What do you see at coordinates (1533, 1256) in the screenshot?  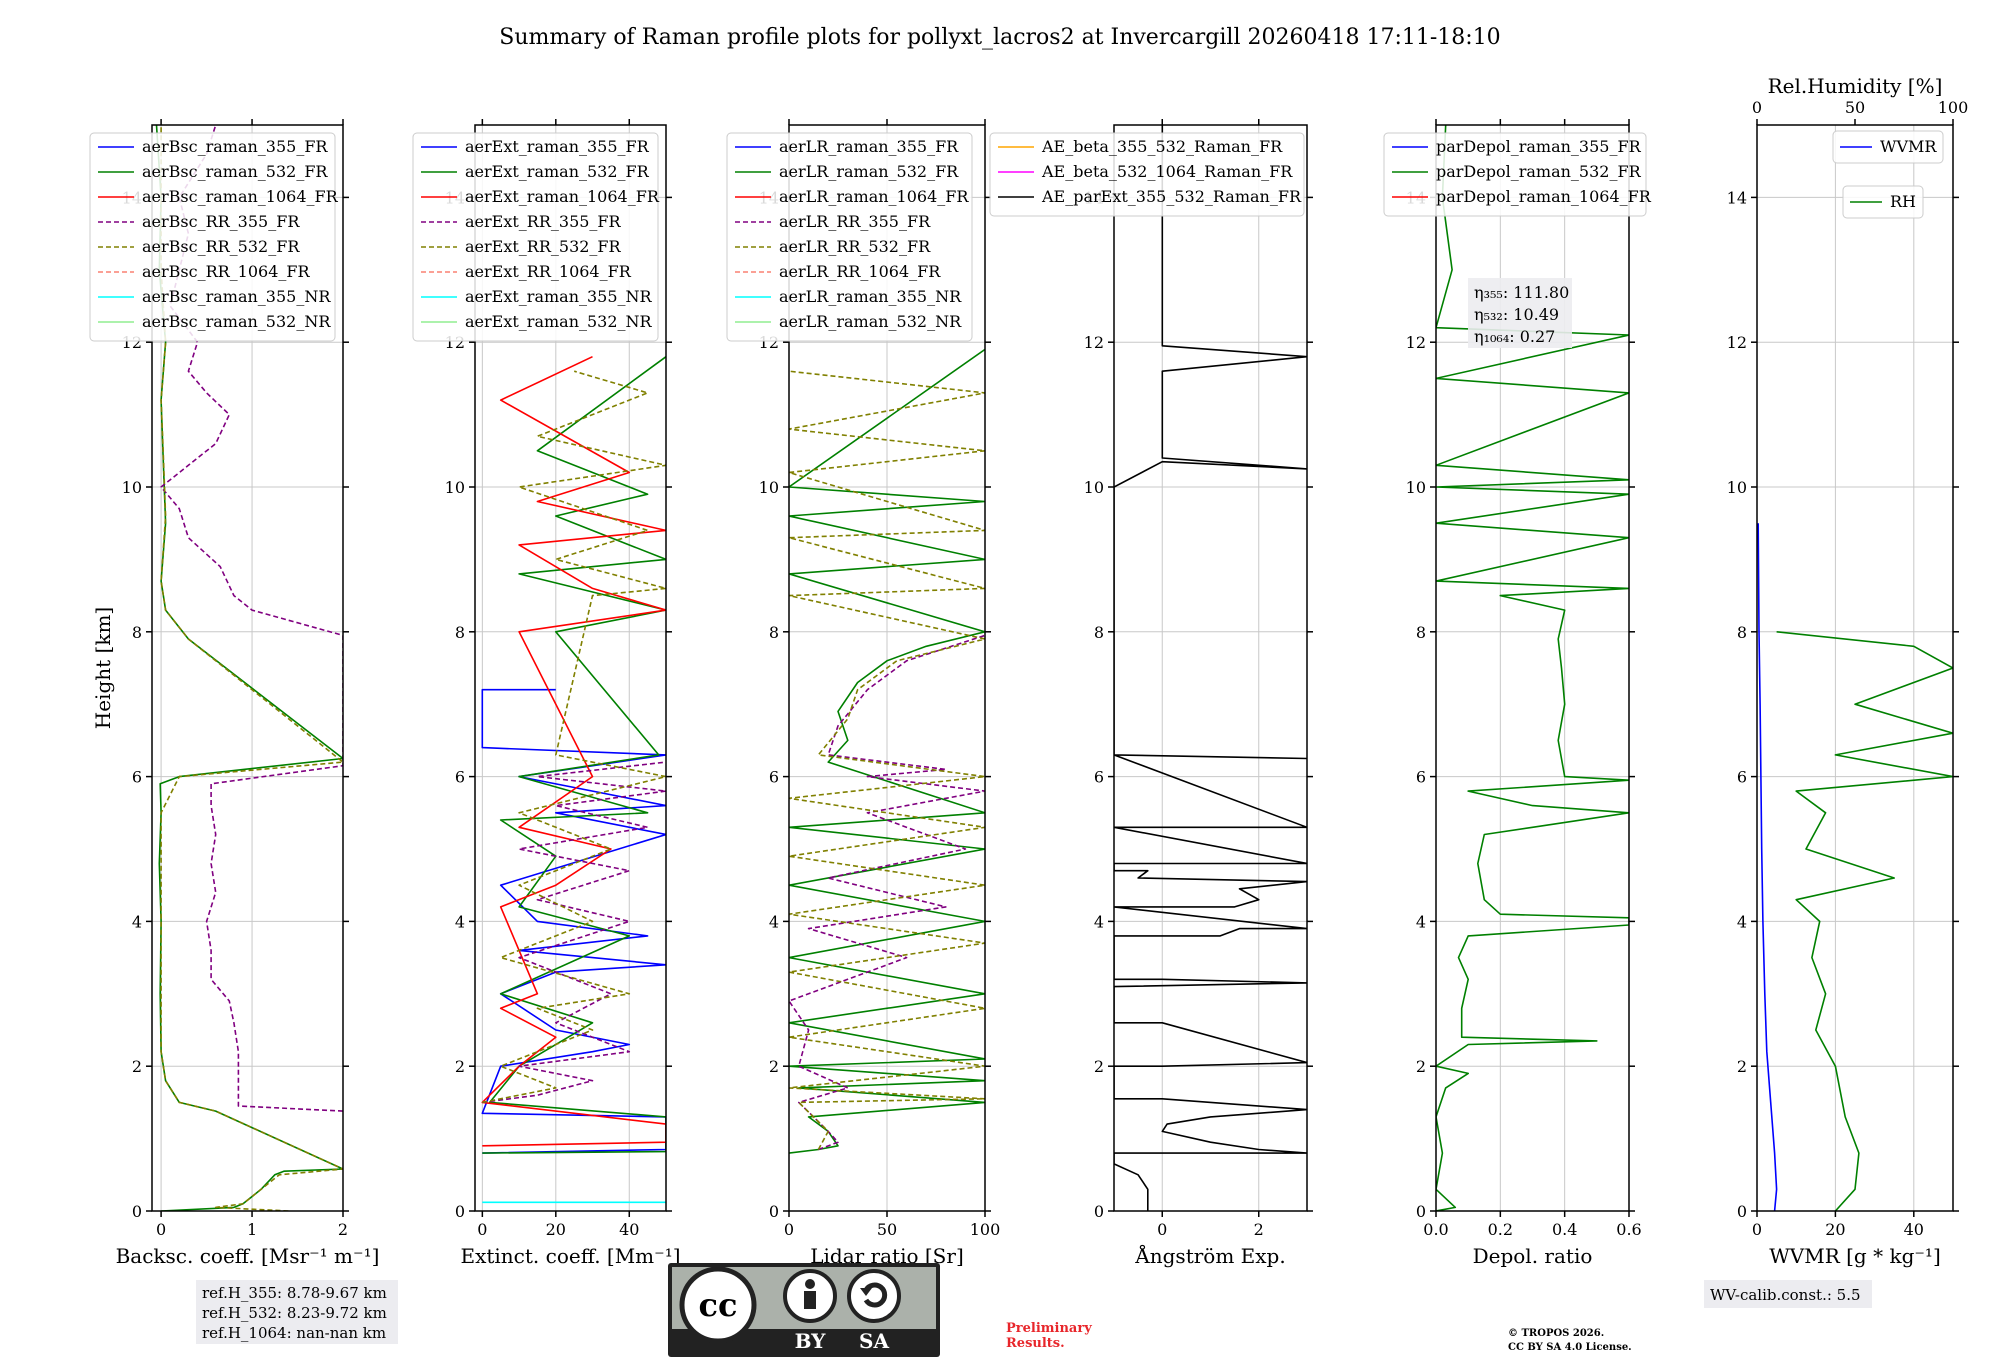 I see `x-axis-label: Depol. ratio` at bounding box center [1533, 1256].